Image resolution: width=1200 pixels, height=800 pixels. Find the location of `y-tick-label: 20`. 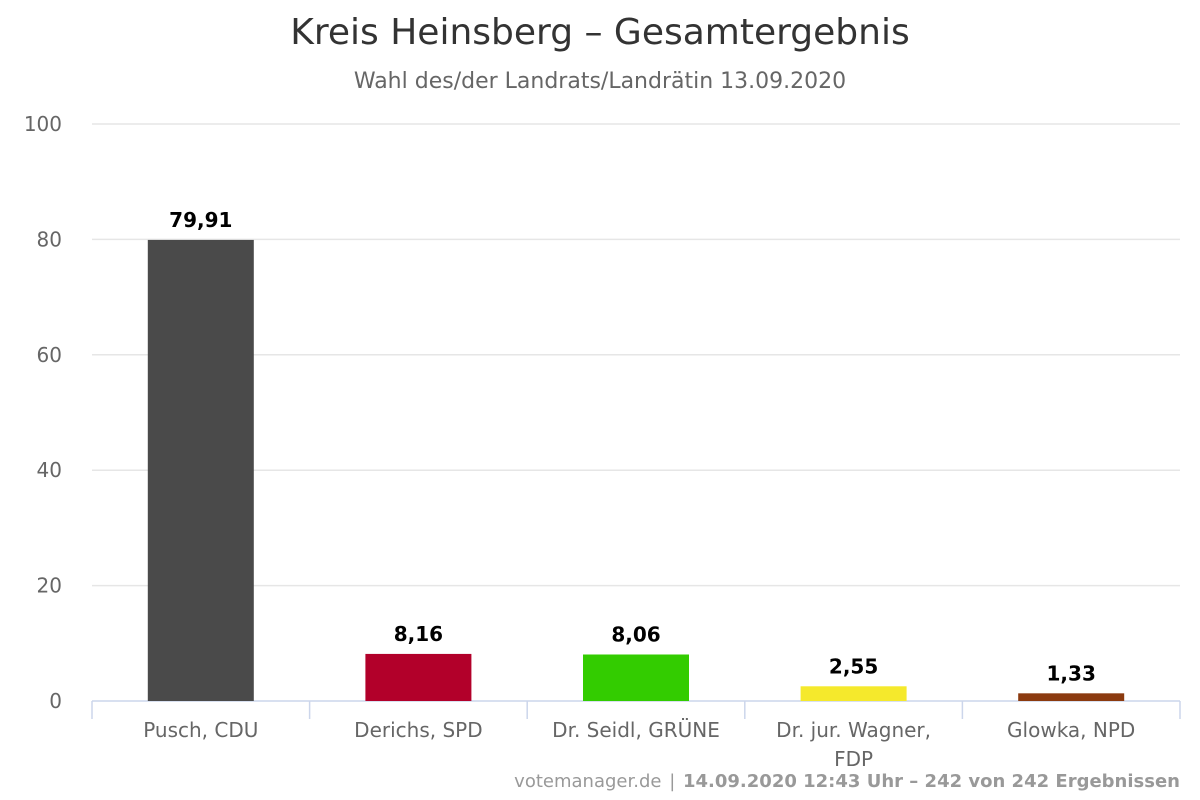

y-tick-label: 20 is located at coordinates (49, 586).